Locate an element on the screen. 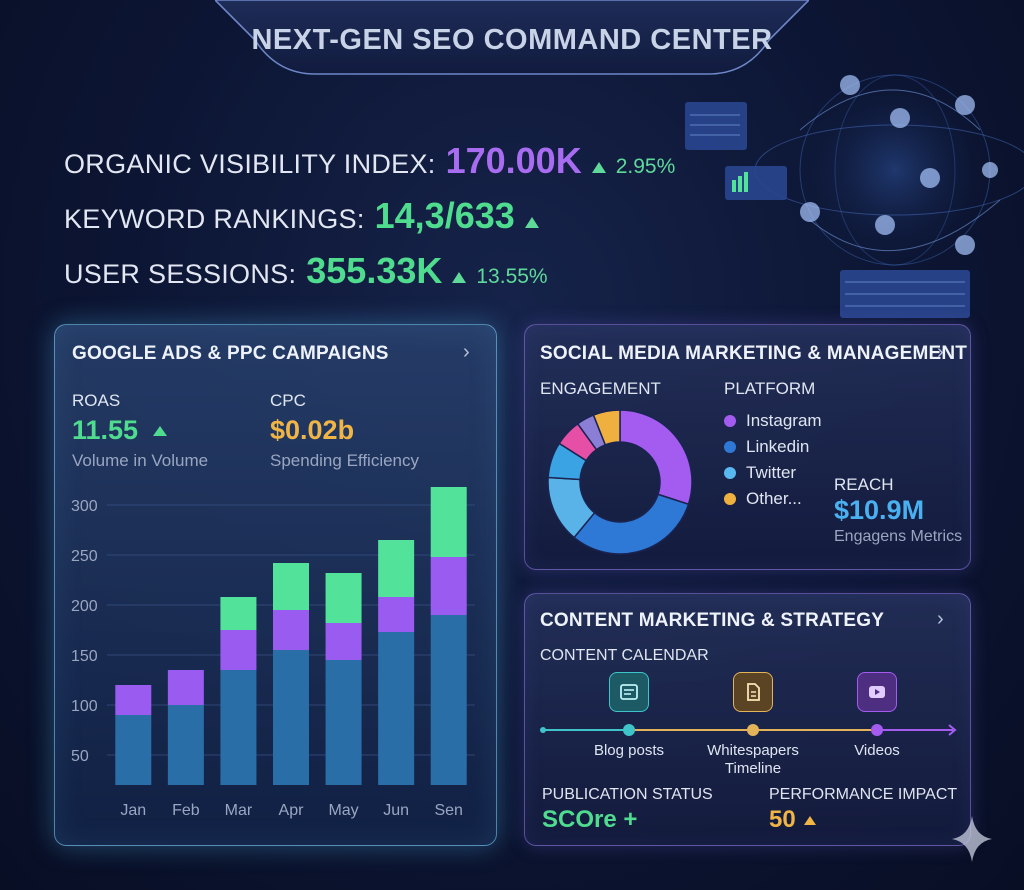 The image size is (1024, 890). legend-twitter: Twitter is located at coordinates (760, 473).